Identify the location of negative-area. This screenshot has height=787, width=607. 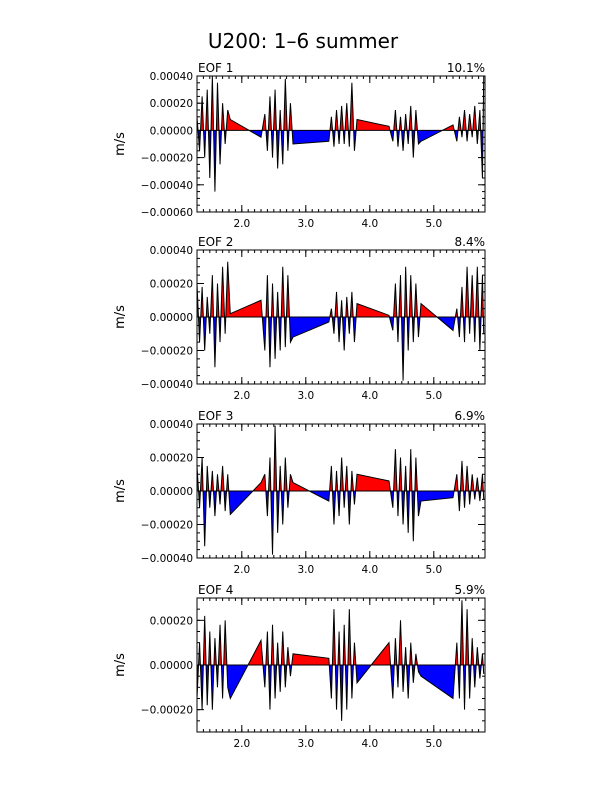
(340, 161).